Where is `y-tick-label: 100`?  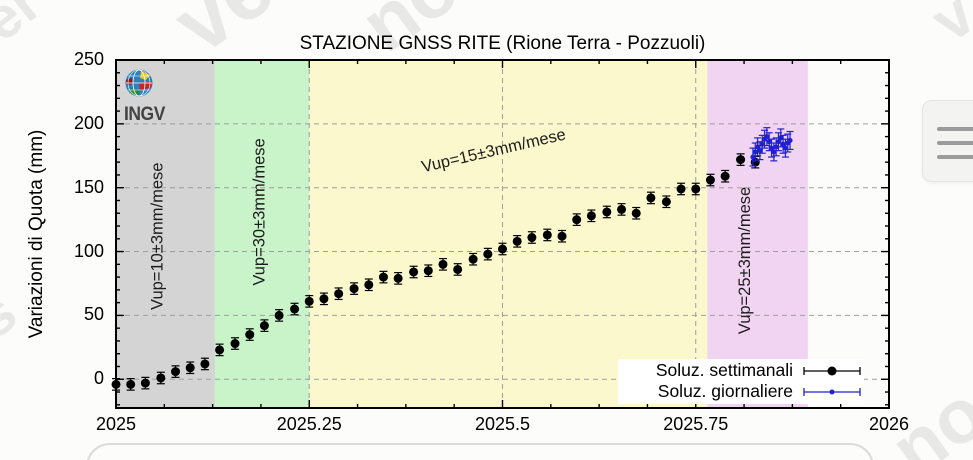
y-tick-label: 100 is located at coordinates (88, 250).